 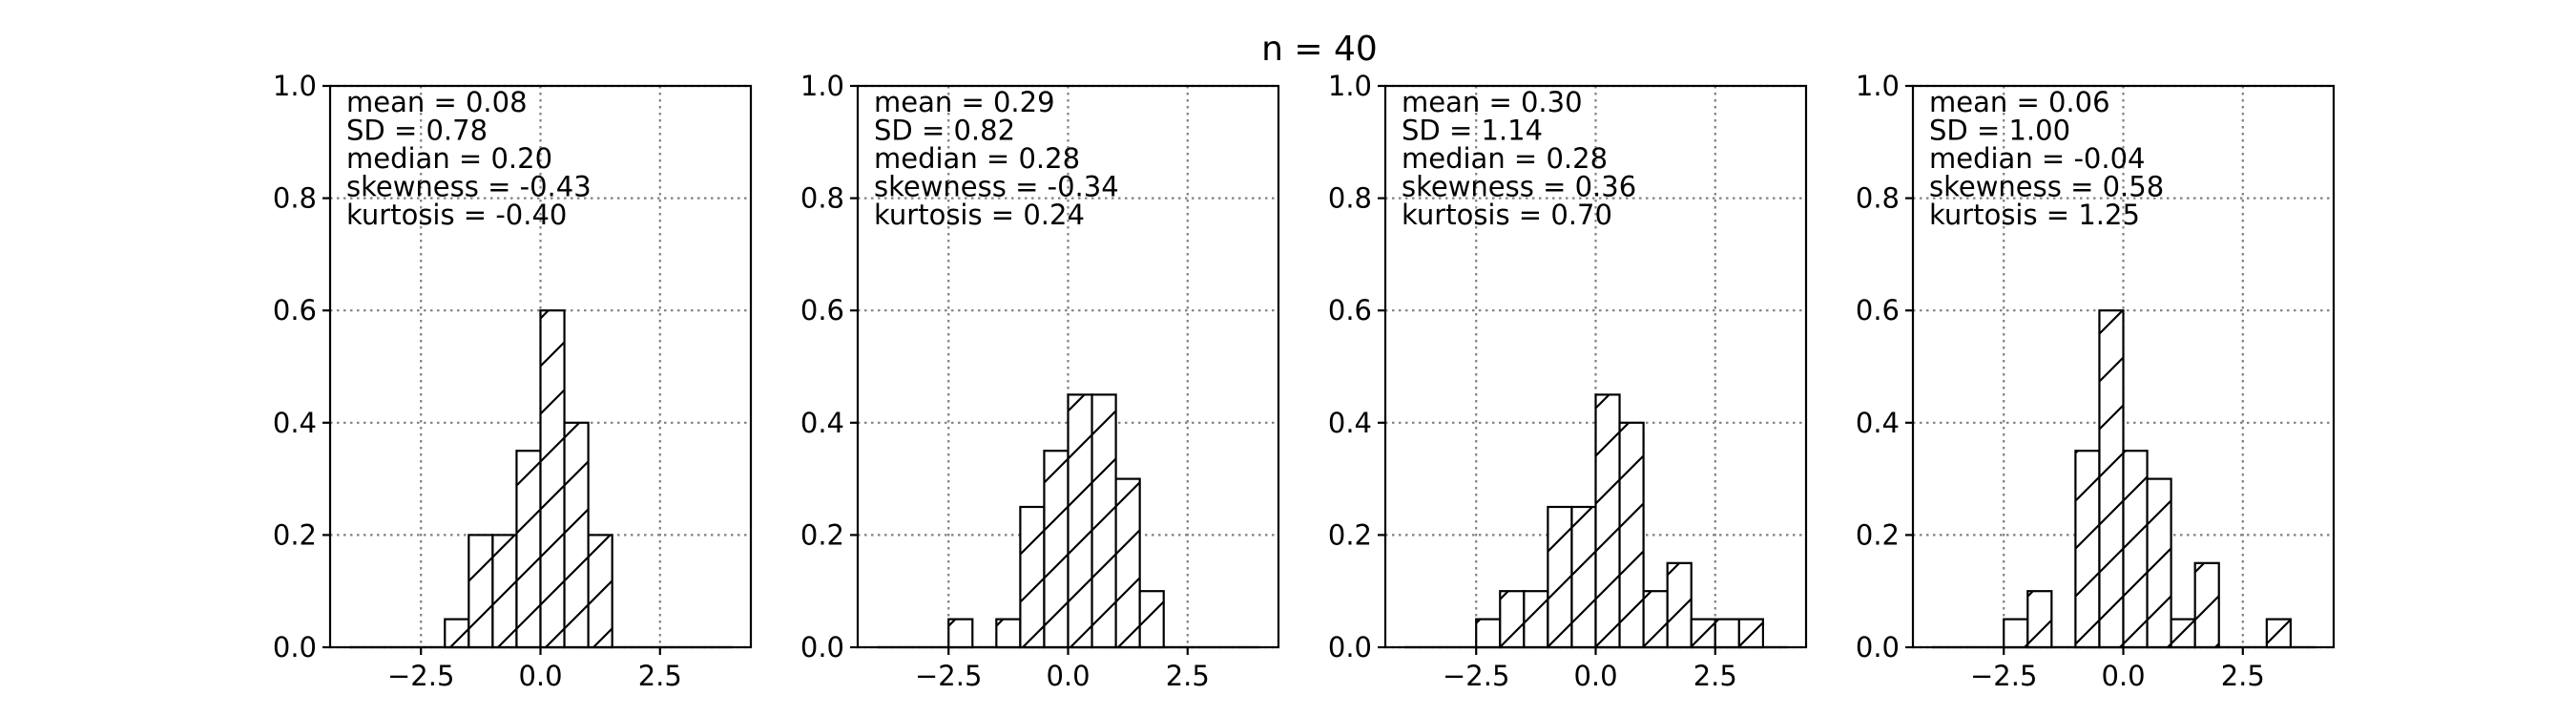 What do you see at coordinates (2037, 158) in the screenshot?
I see `stat-annotation: median = -0.04` at bounding box center [2037, 158].